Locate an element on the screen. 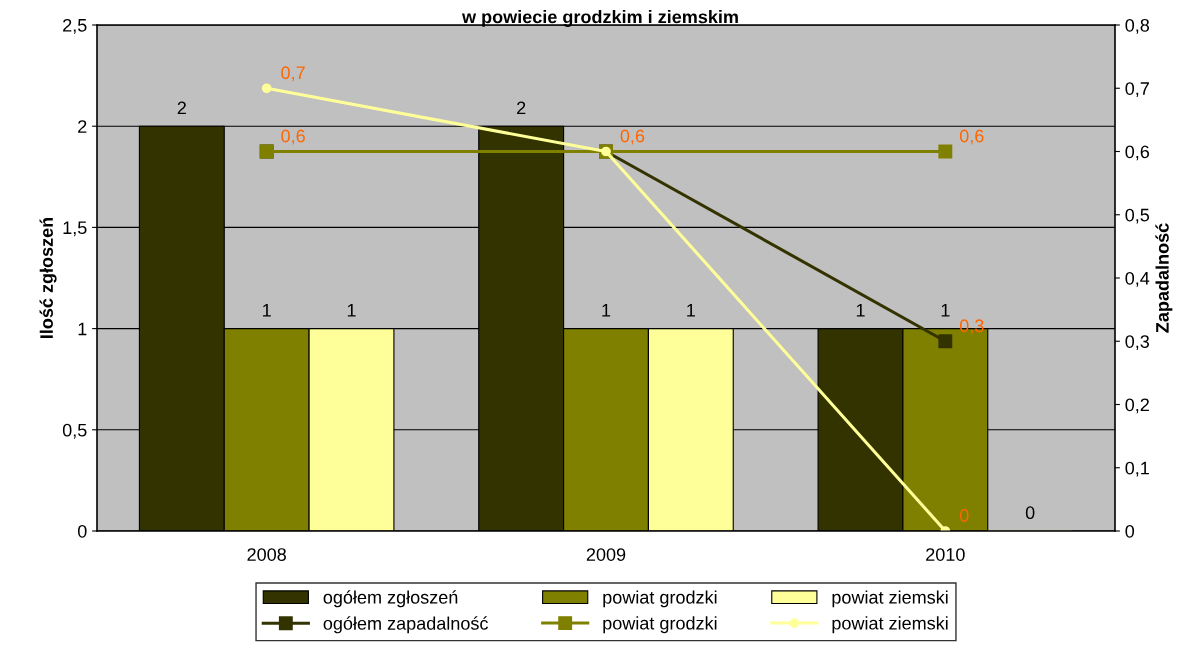  x-tick-label: 2008 is located at coordinates (266, 554).